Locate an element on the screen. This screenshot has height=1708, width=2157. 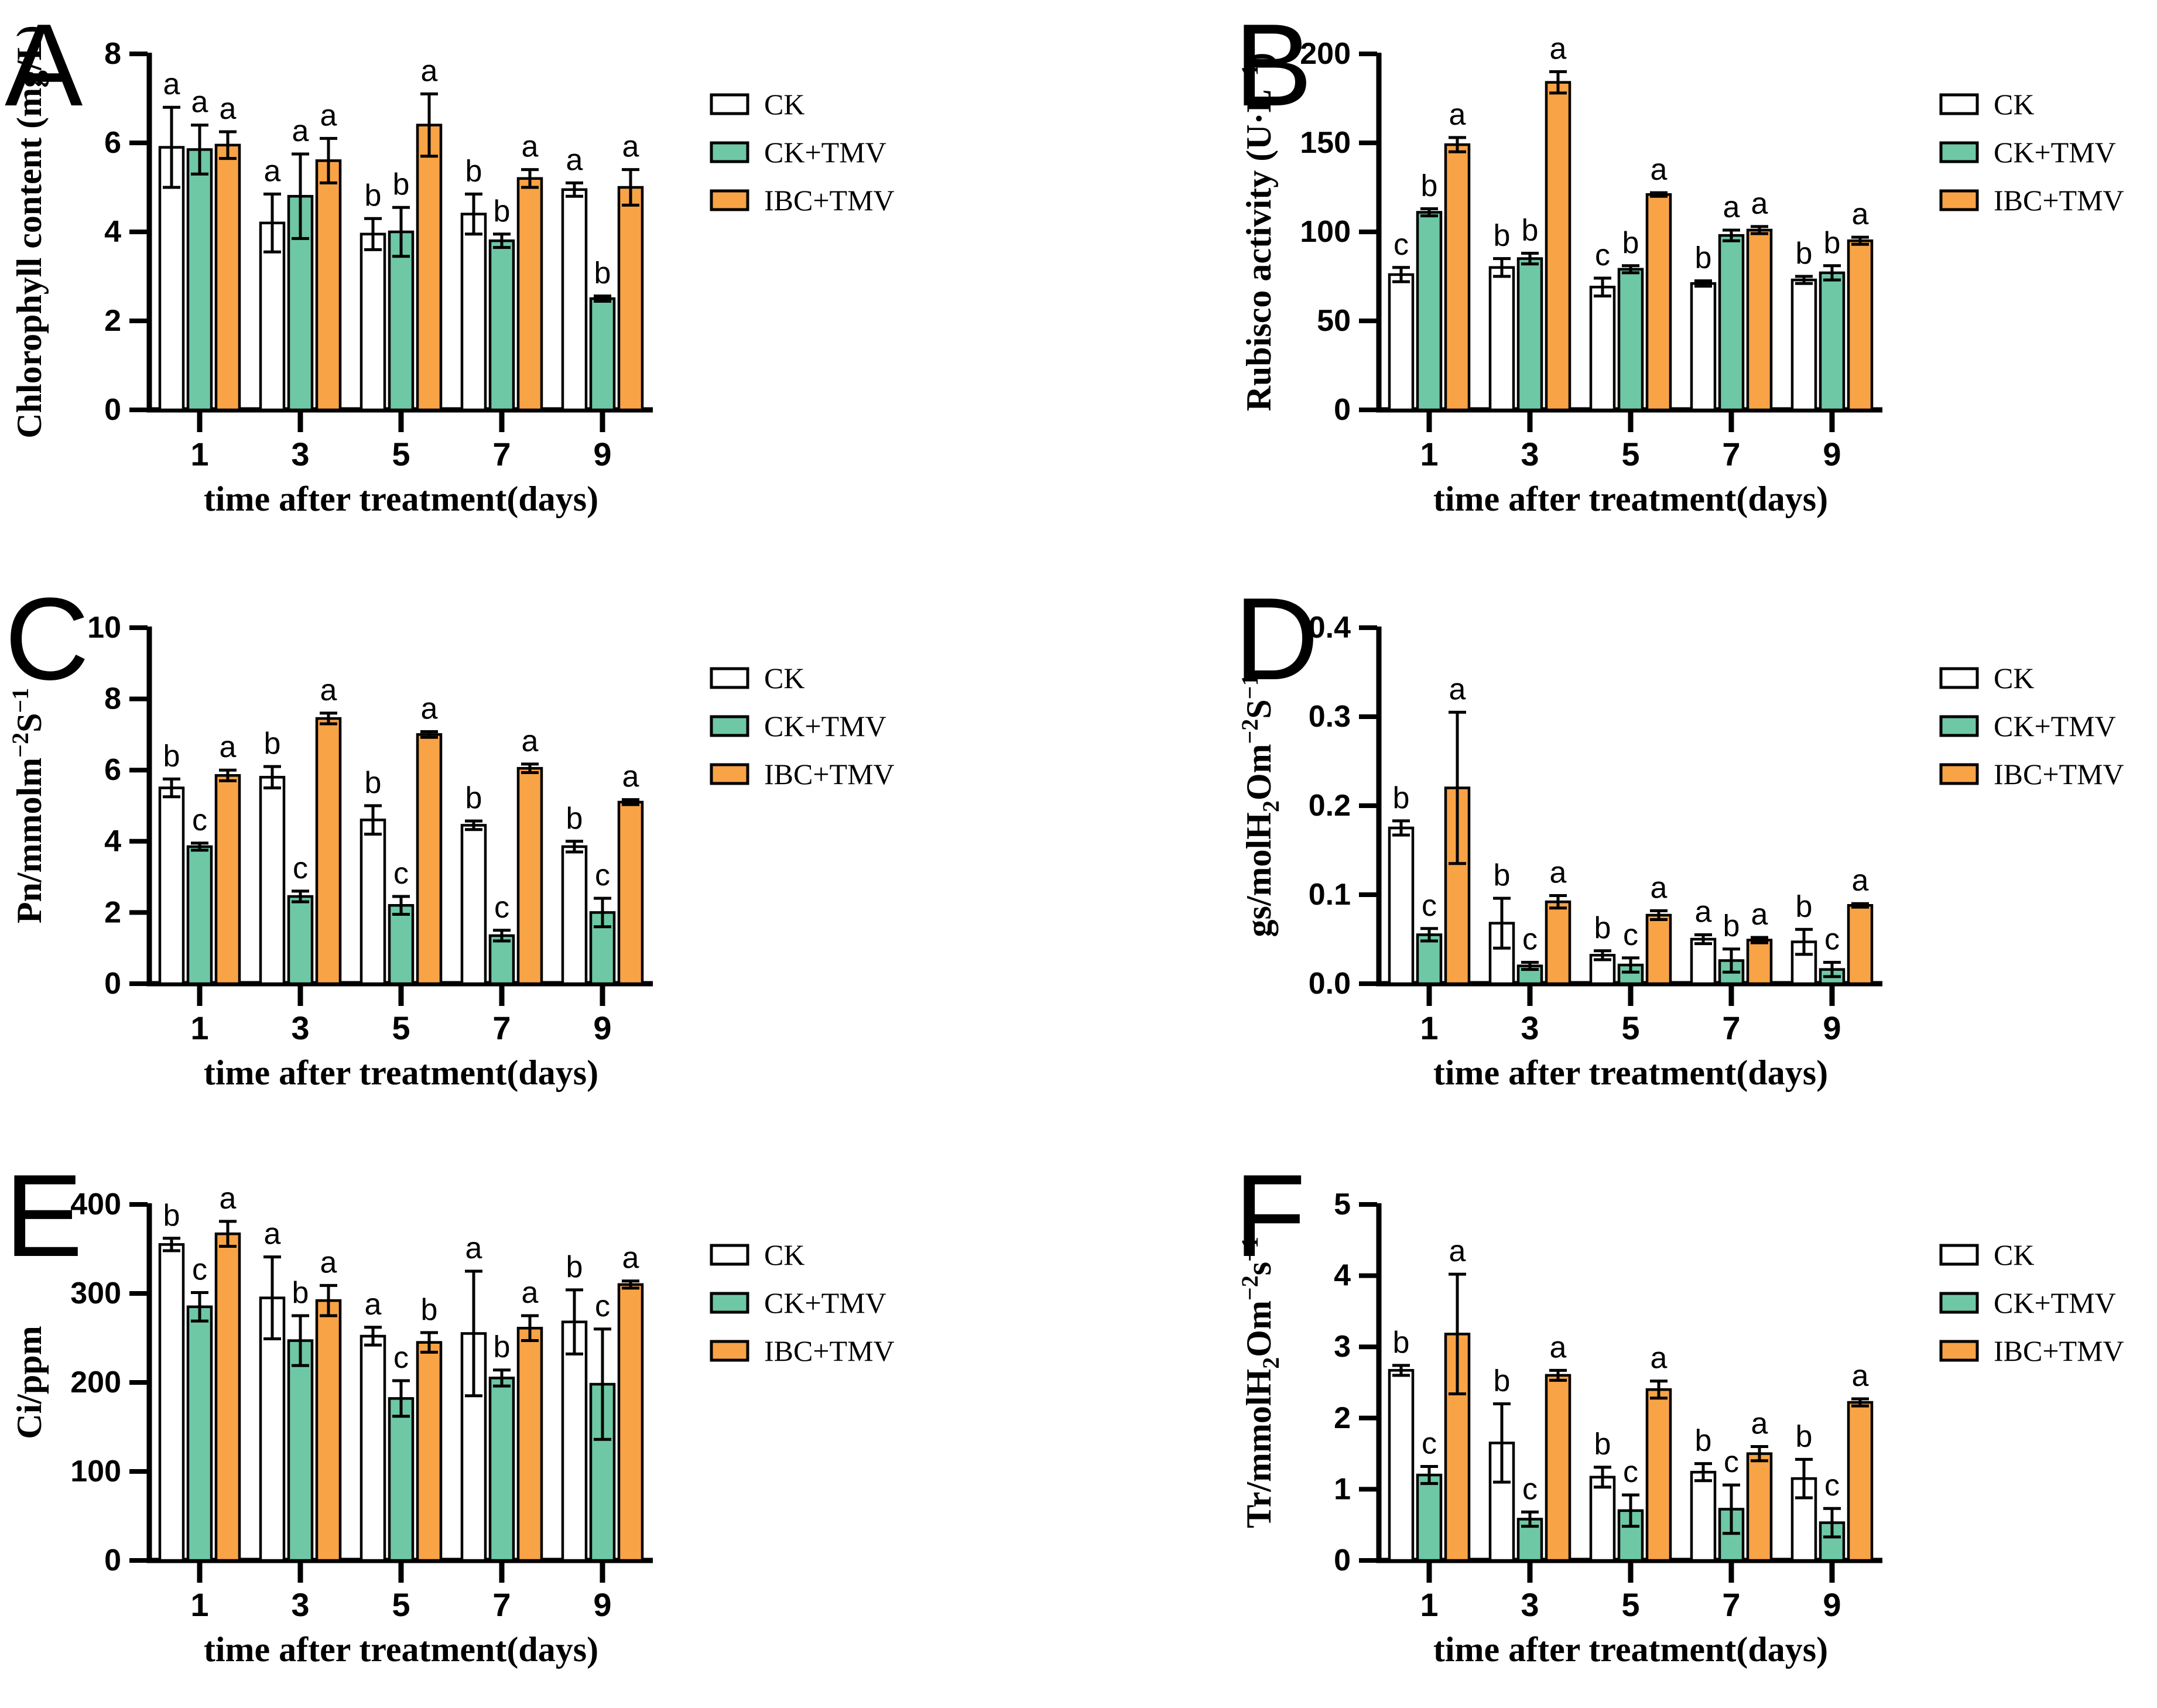
y-axis-title: Chlorophyll content (mg/L) is located at coordinates (30, 232).